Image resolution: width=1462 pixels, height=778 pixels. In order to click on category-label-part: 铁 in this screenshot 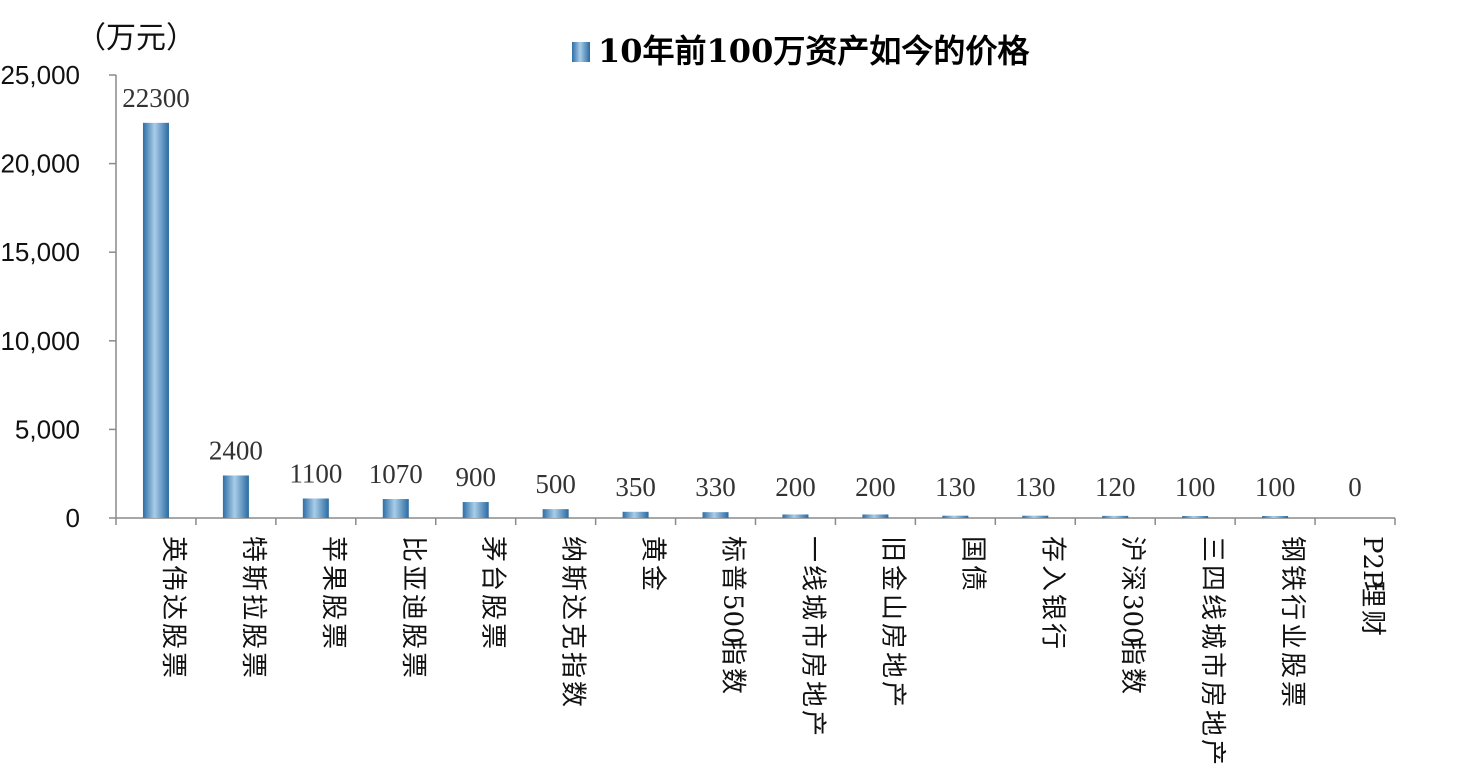, I will do `click(1292, 578)`.